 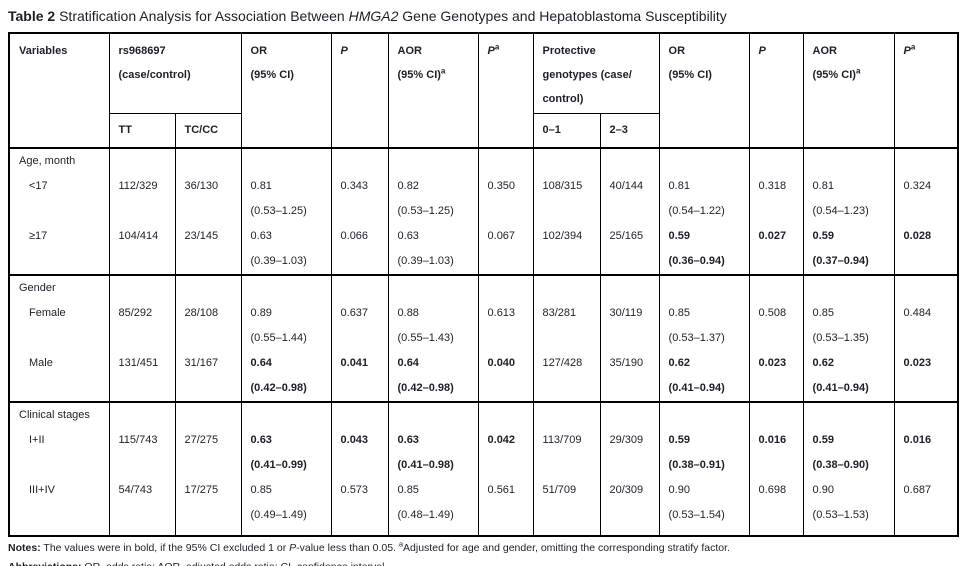 What do you see at coordinates (354, 440) in the screenshot?
I see `value-line: 0.043` at bounding box center [354, 440].